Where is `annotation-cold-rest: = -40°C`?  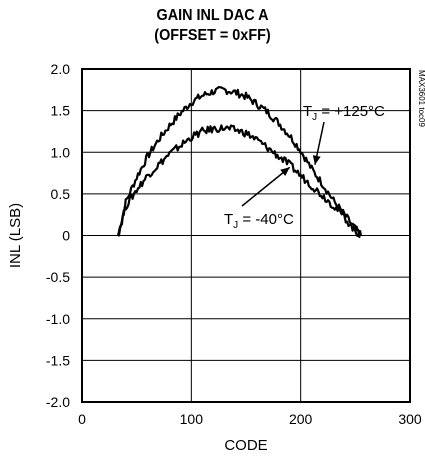
annotation-cold-rest: = -40°C is located at coordinates (266, 219).